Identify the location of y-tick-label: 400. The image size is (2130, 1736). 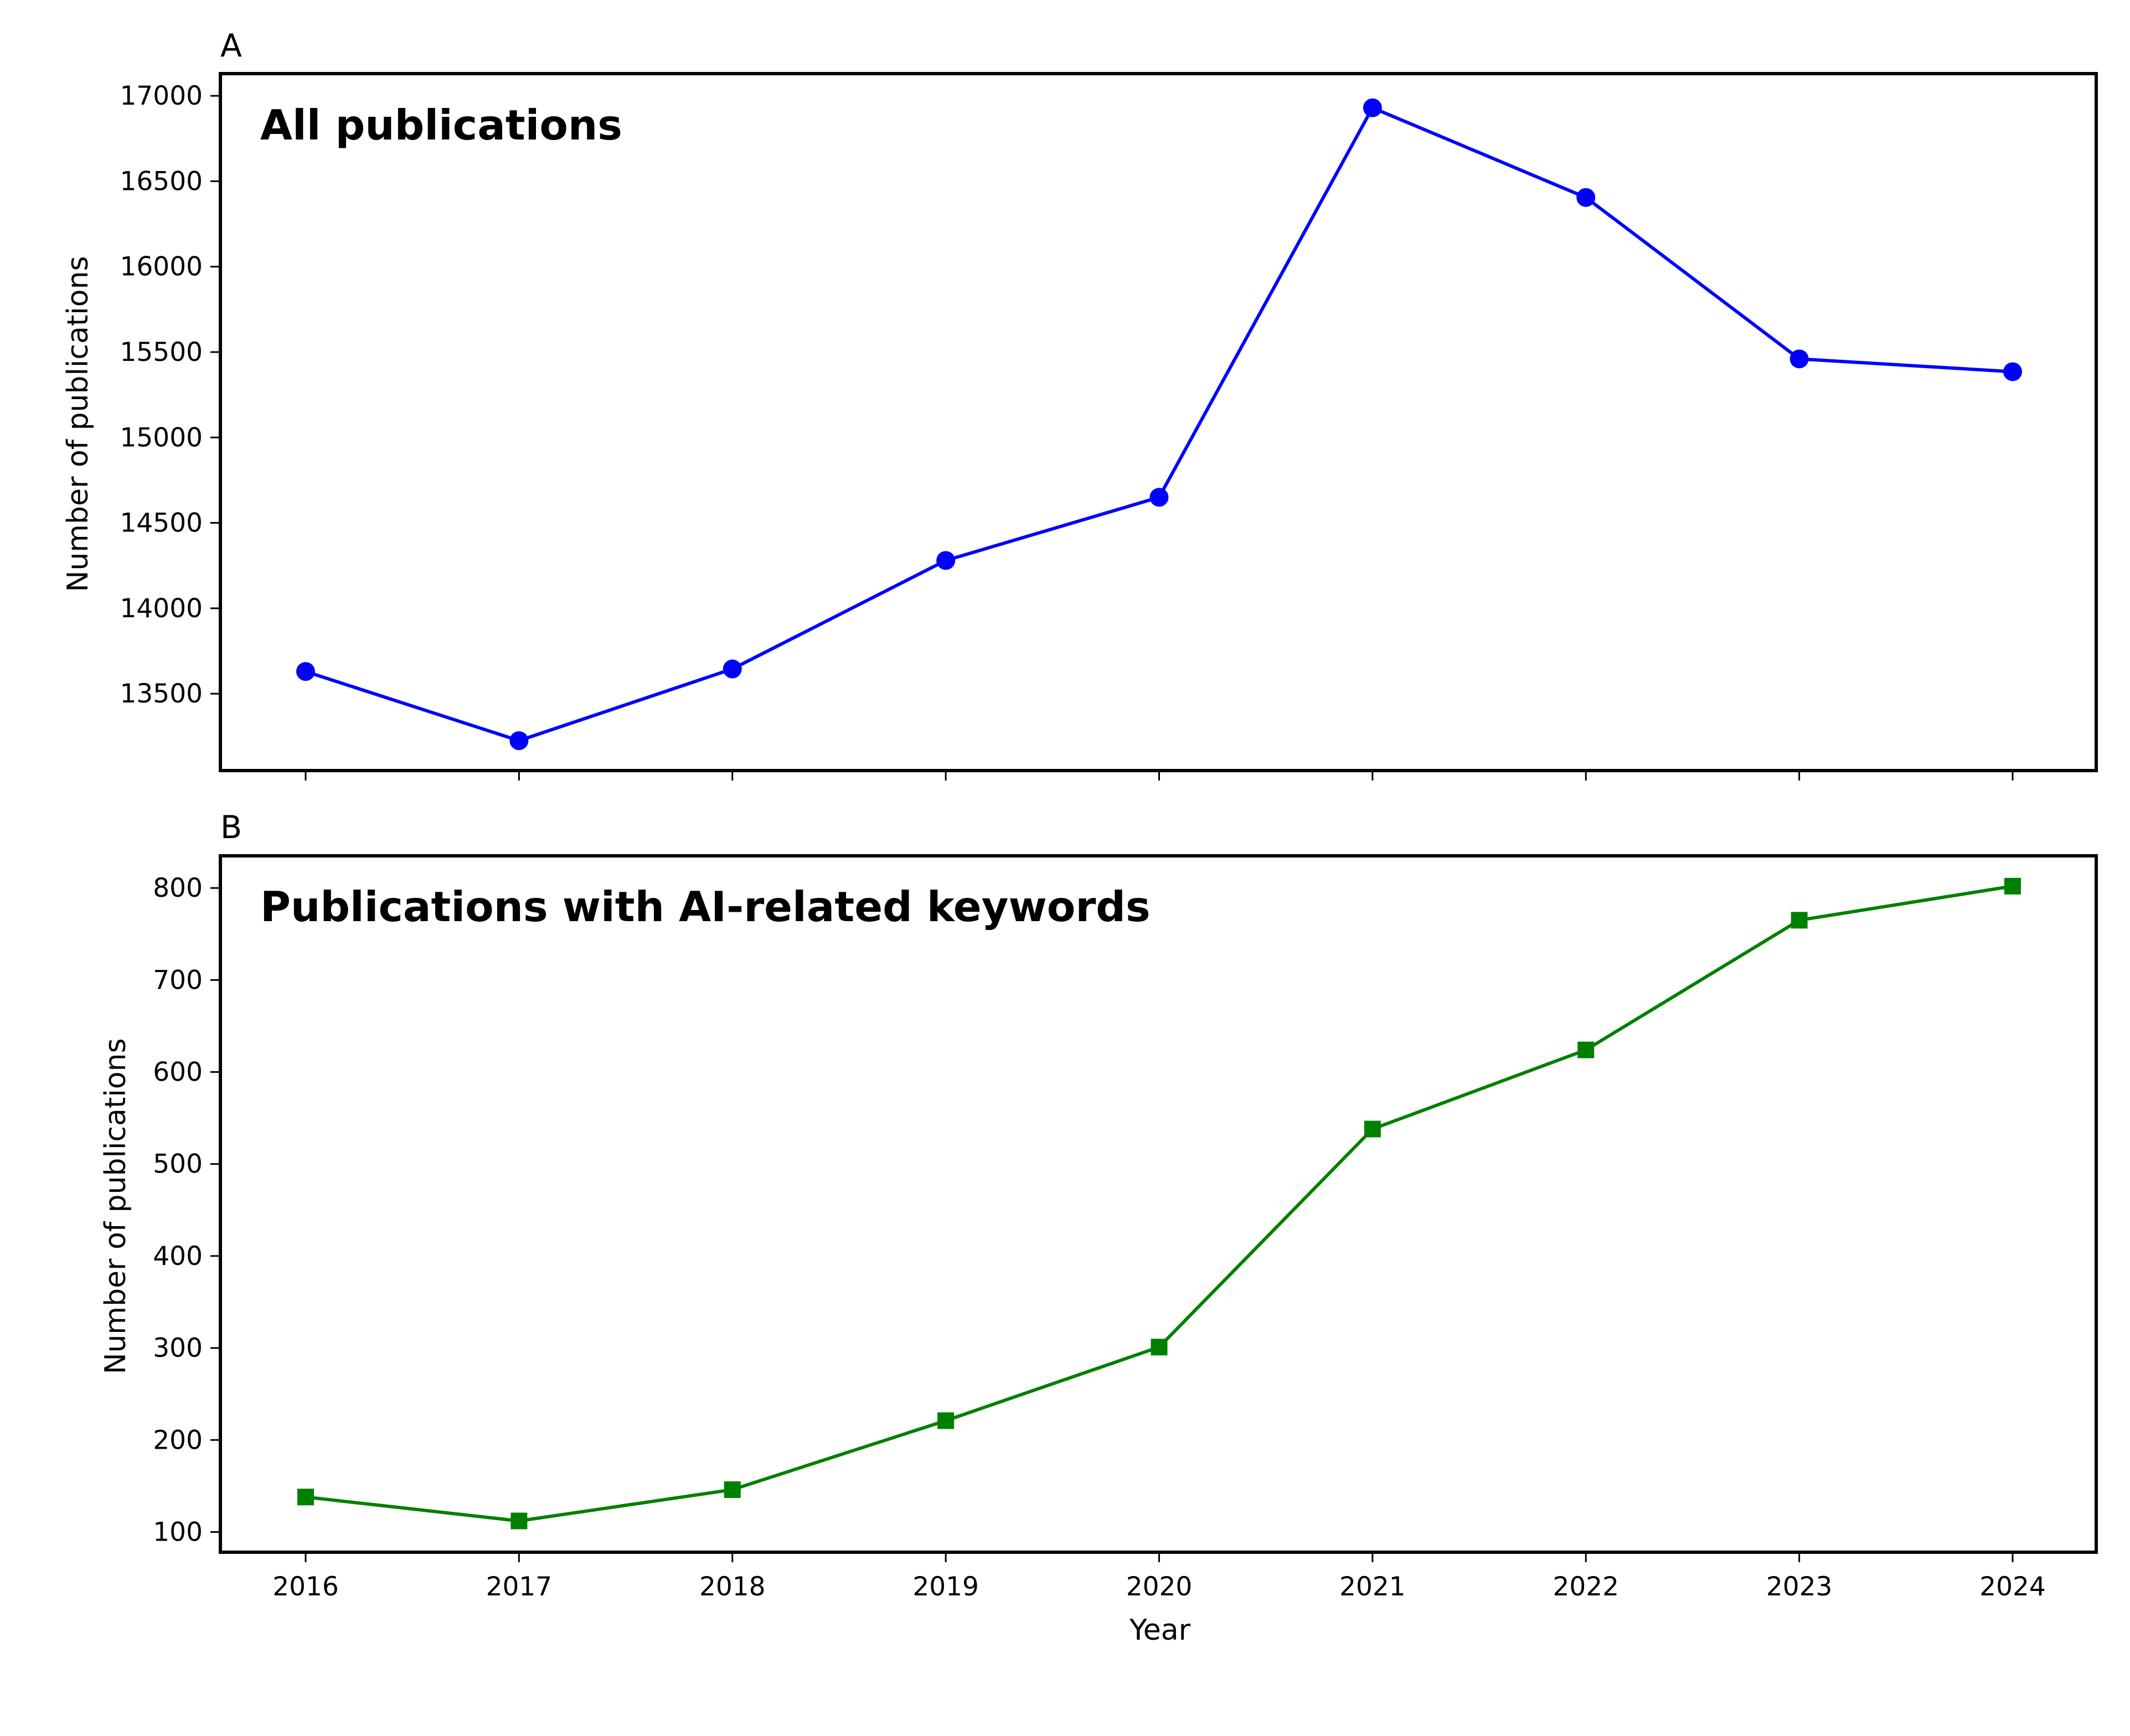
(178, 1256).